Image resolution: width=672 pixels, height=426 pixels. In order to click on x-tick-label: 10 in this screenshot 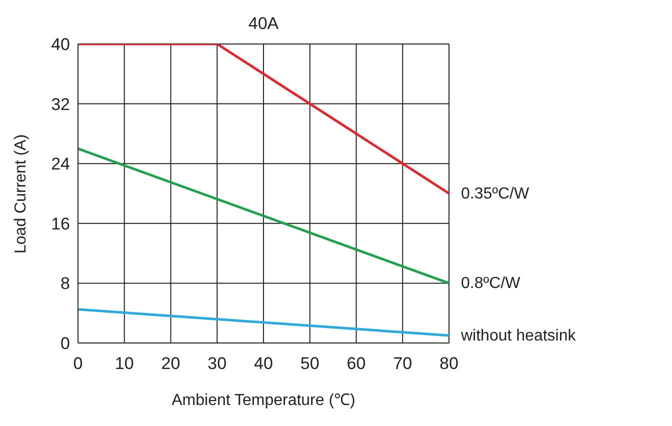, I will do `click(124, 364)`.